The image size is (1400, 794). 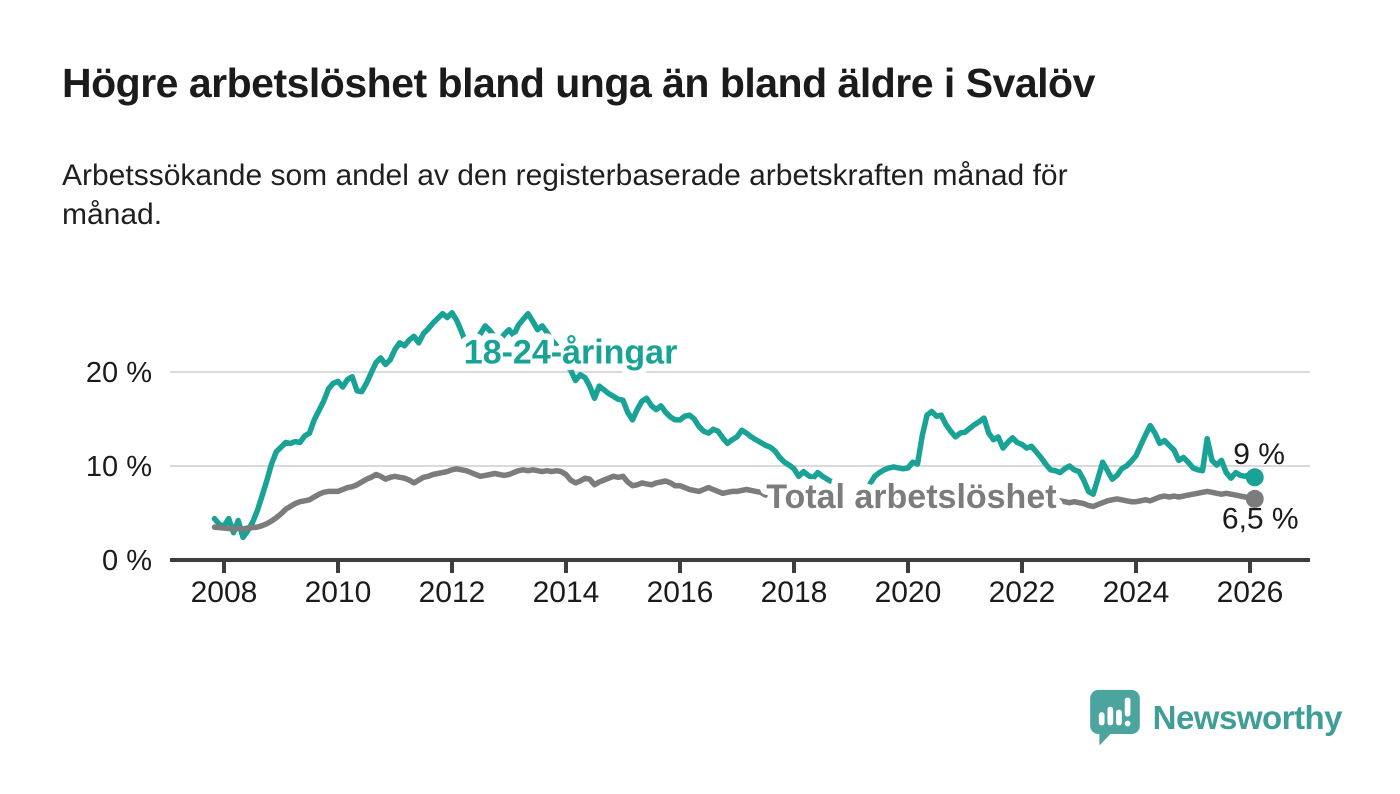 I want to click on x-axis-tick-label: 2012, so click(x=452, y=592).